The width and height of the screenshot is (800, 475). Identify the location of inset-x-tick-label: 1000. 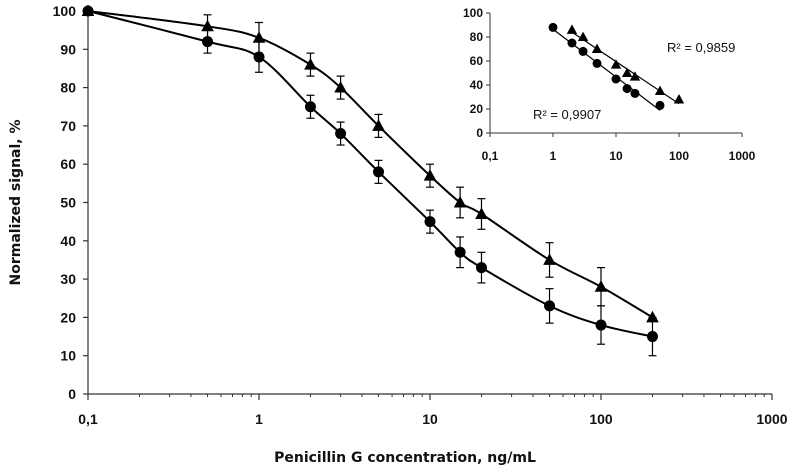
(742, 156).